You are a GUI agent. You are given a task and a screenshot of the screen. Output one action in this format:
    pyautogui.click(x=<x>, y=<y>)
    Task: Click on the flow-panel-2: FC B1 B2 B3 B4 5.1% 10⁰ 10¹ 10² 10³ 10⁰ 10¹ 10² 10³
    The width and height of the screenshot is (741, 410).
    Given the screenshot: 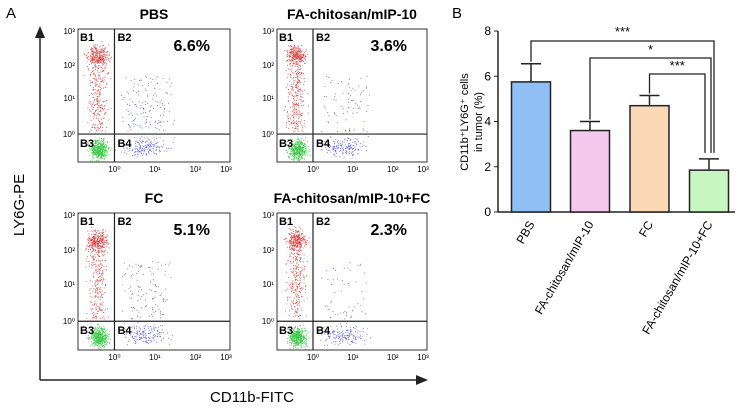 What is the action you would take?
    pyautogui.click(x=147, y=276)
    